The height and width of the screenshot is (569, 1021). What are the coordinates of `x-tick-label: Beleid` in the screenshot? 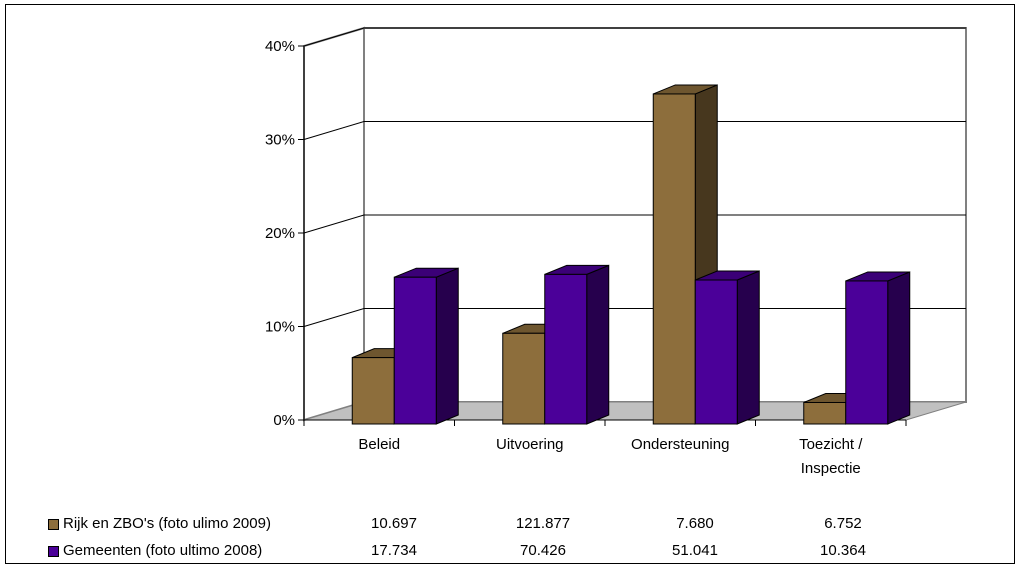 It's located at (379, 444).